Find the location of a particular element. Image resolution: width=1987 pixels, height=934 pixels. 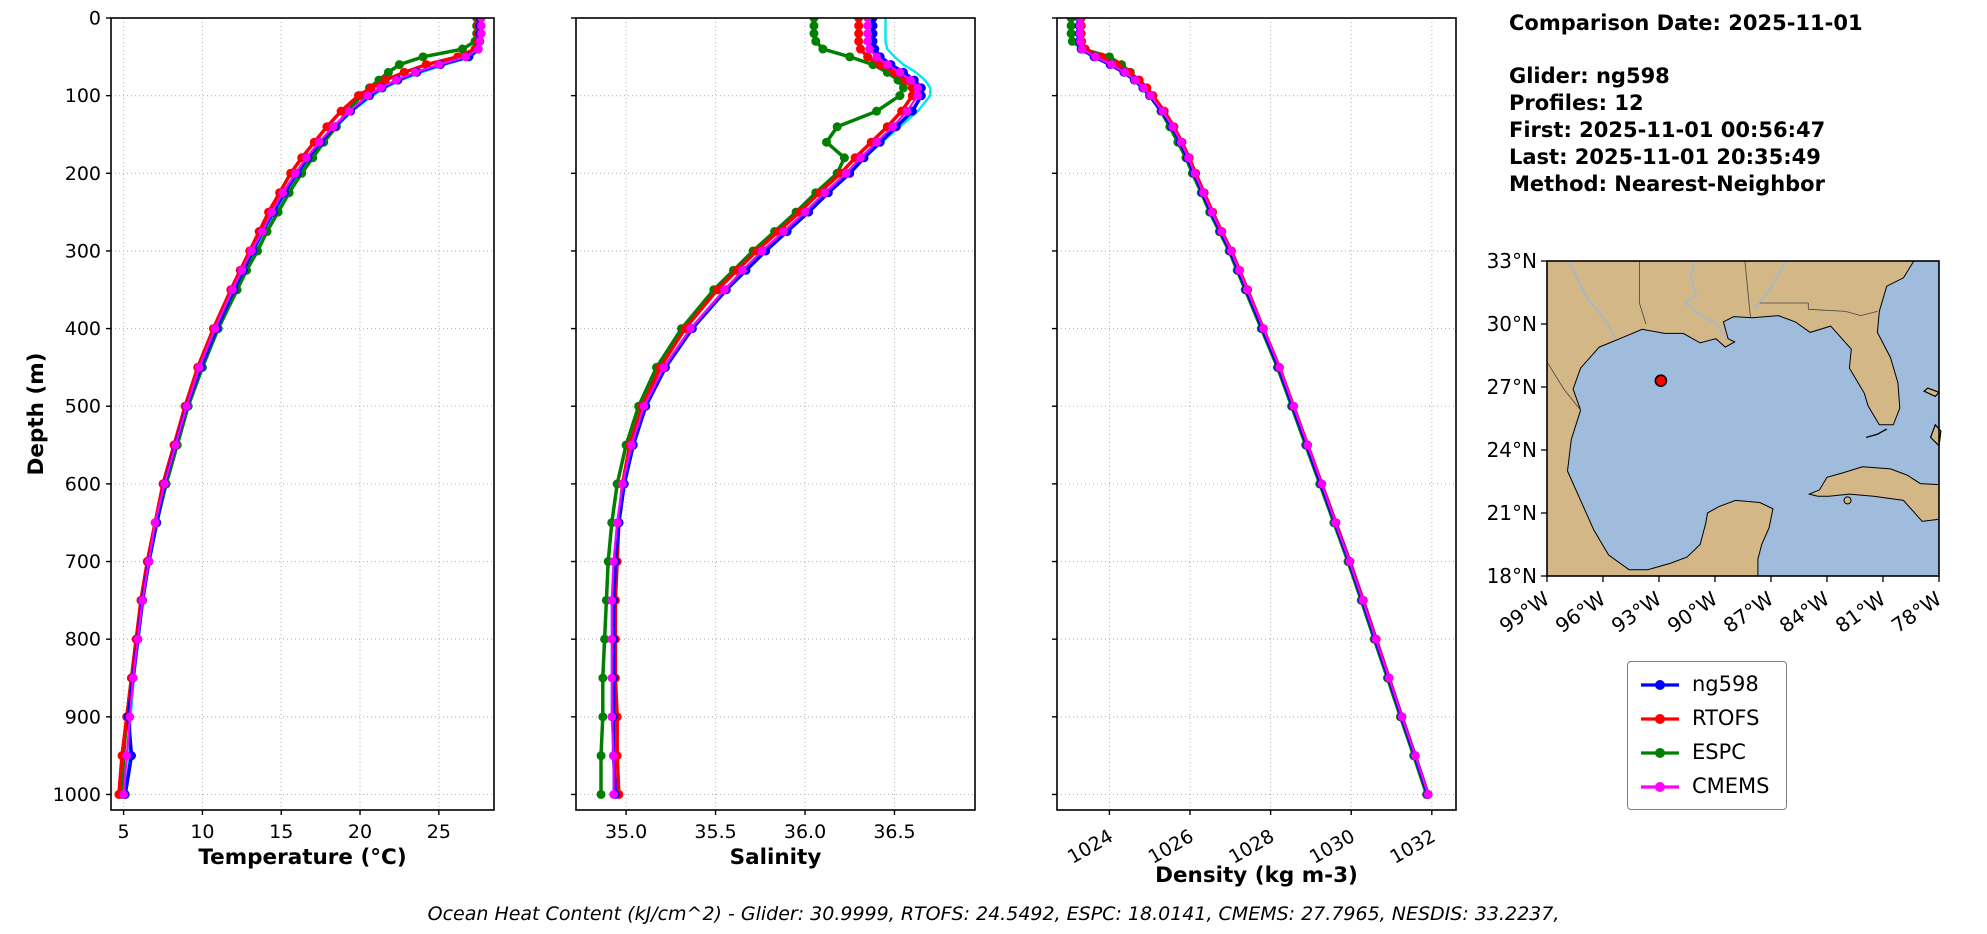

y-tick-label: 600 is located at coordinates (83, 484).